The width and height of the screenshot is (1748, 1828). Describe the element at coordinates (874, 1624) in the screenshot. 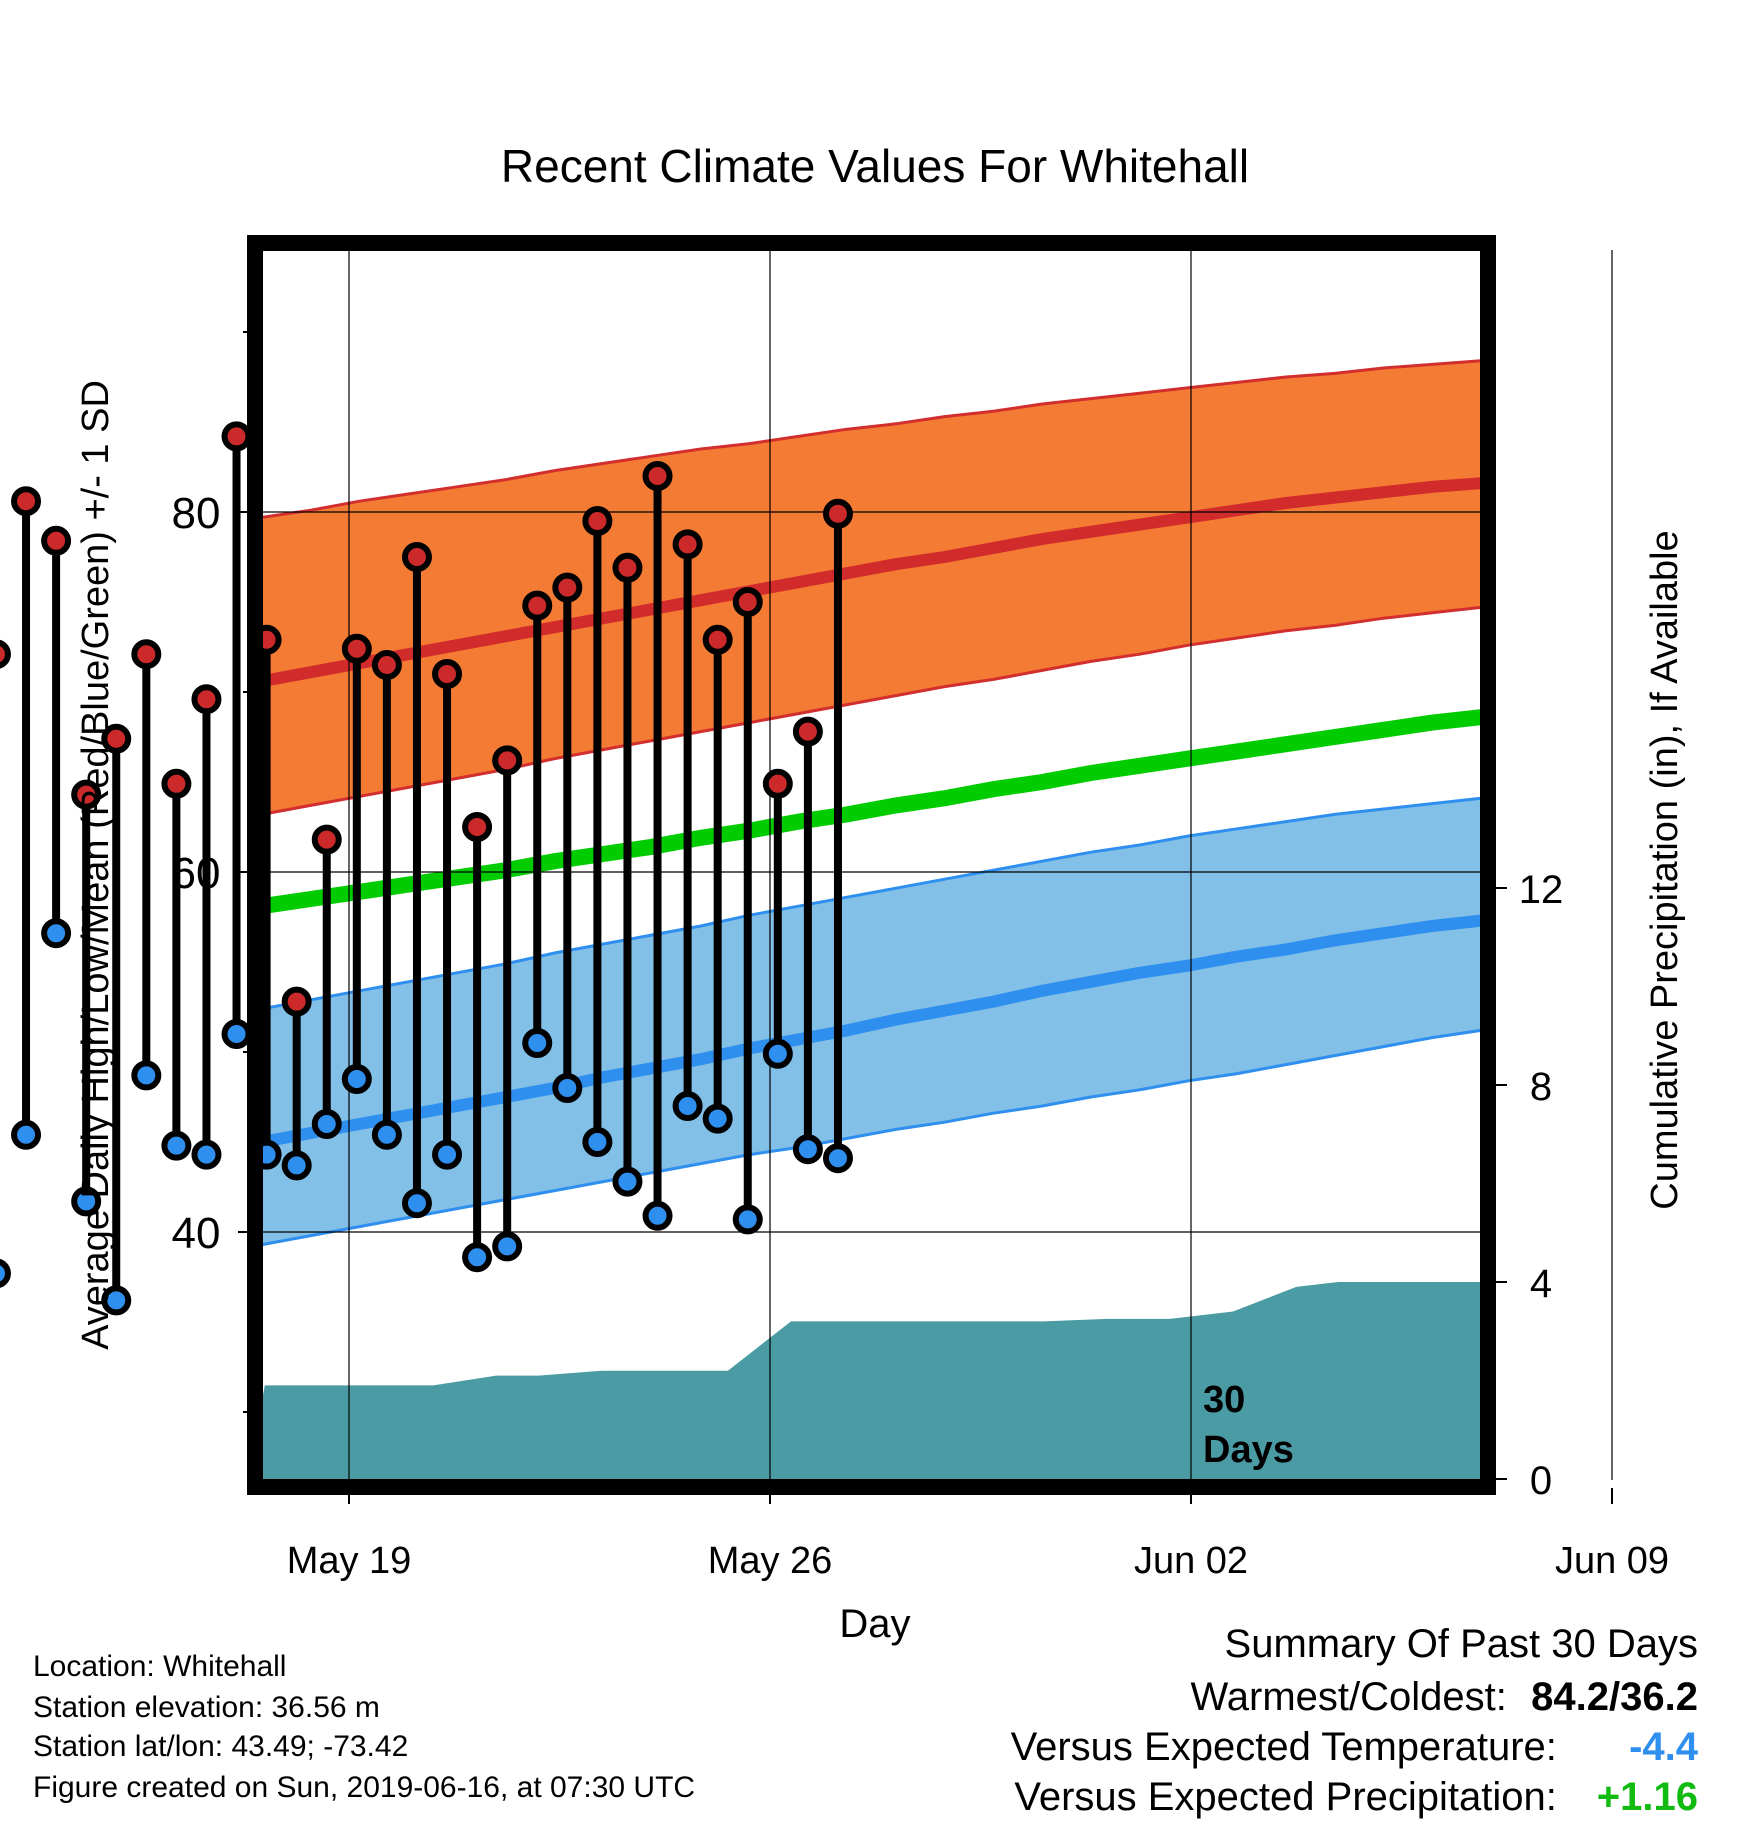

I see `x-axis-label: Day` at that location.